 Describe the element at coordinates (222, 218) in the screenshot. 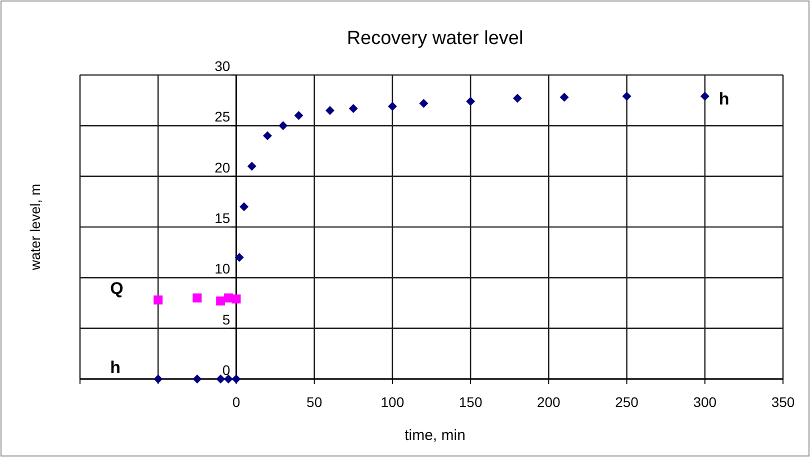

I see `y-tick-label: 15` at that location.